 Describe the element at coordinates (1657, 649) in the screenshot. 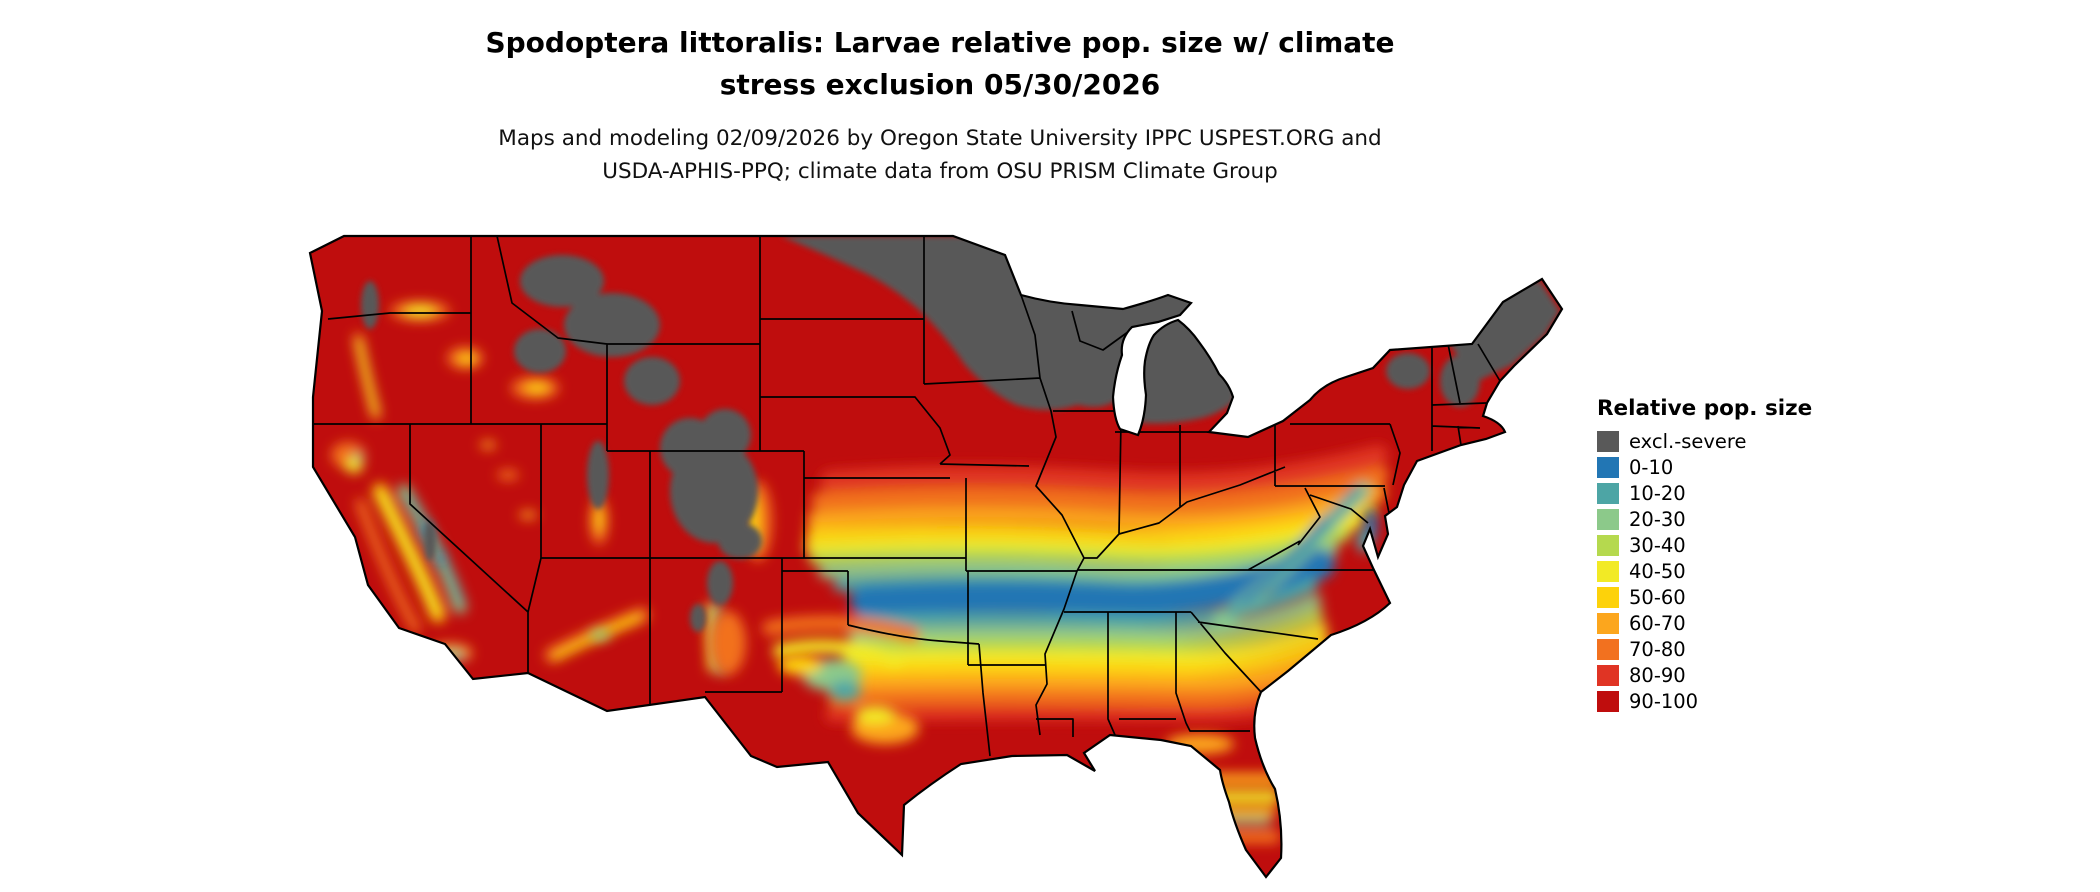

I see `legend-label: 70-80` at that location.